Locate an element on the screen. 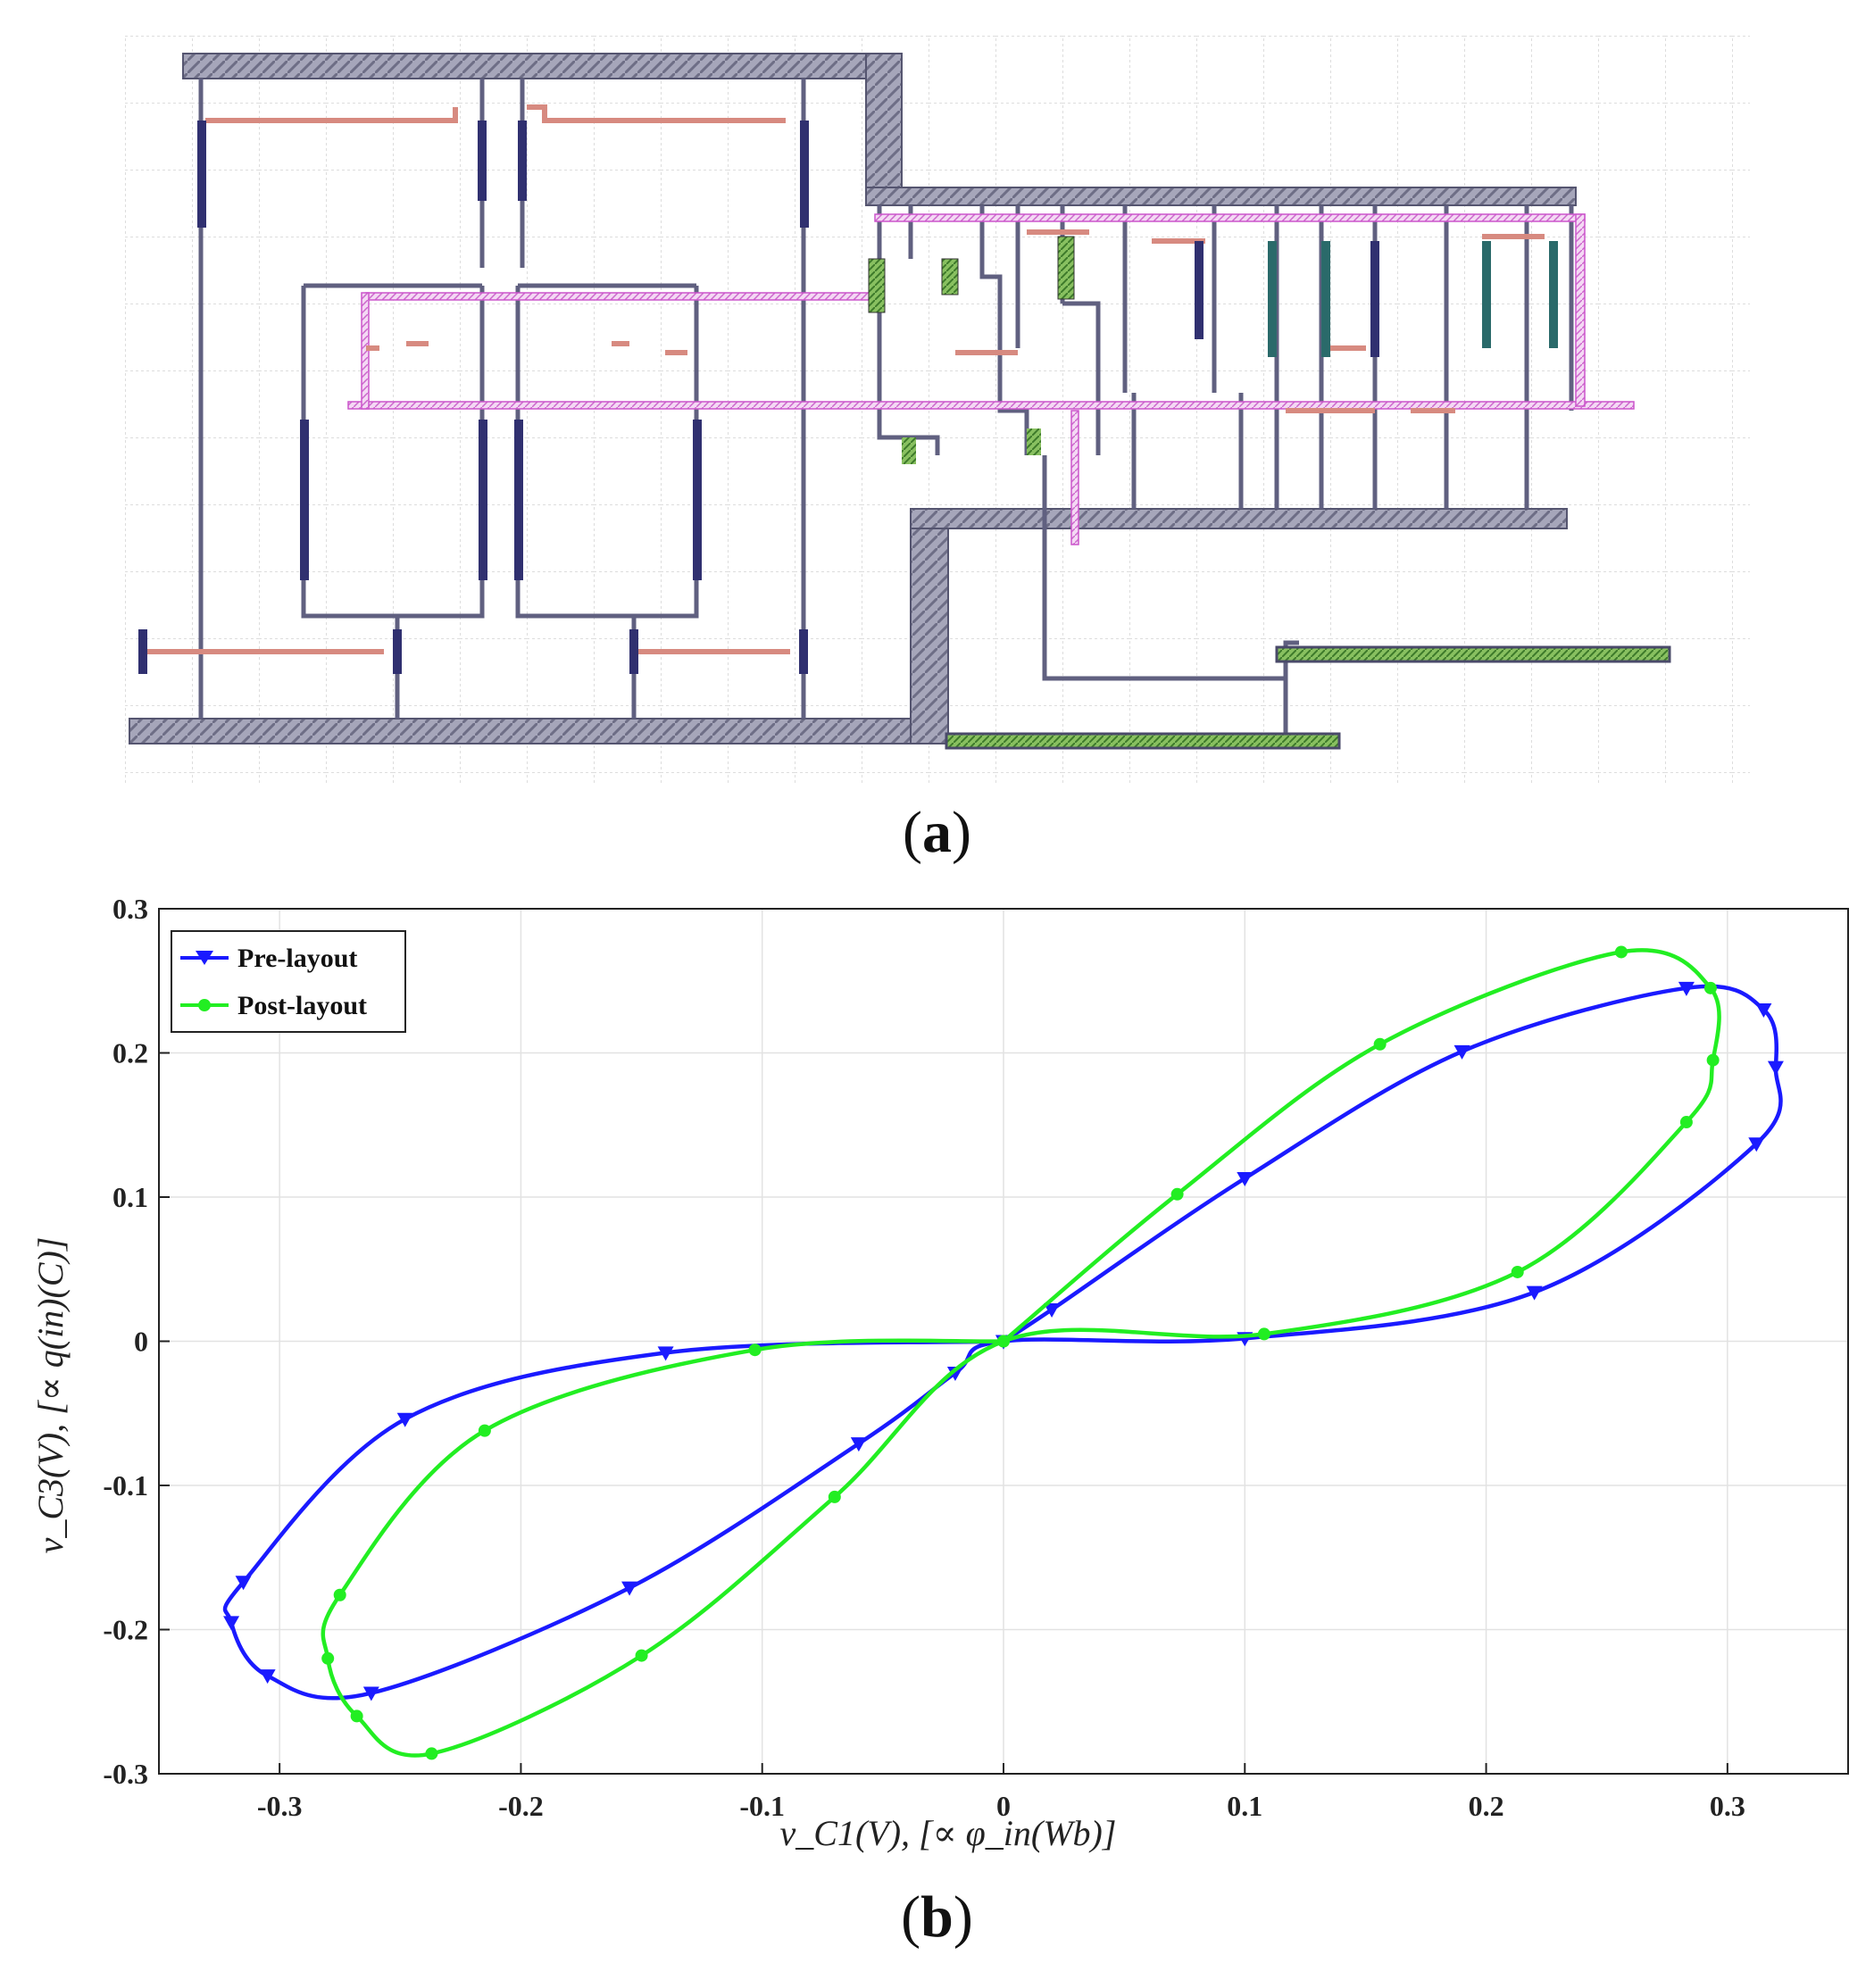 The height and width of the screenshot is (1988, 1874). legend-label-pre-layout: Pre-layout is located at coordinates (297, 958).